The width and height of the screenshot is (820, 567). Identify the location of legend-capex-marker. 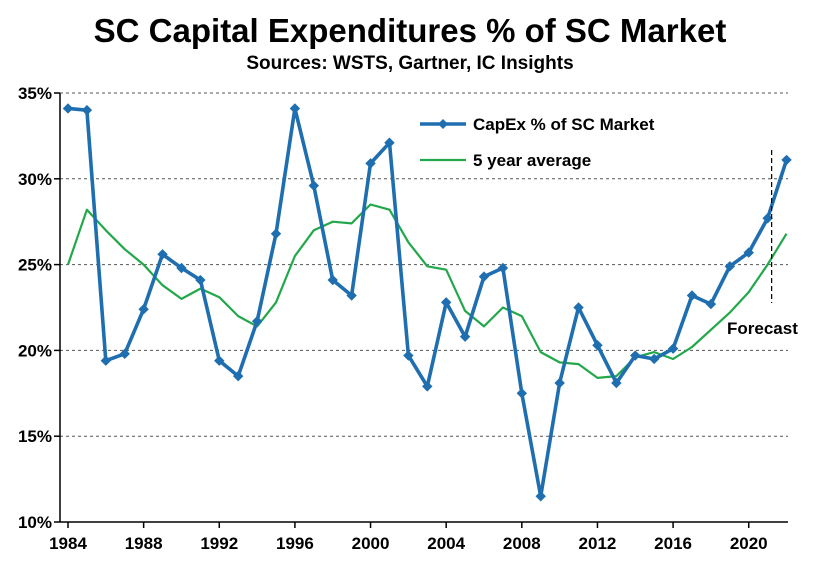
(443, 124).